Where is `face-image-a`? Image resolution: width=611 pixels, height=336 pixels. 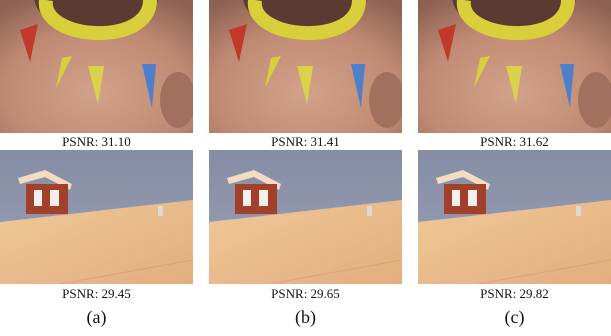 face-image-a is located at coordinates (96, 66).